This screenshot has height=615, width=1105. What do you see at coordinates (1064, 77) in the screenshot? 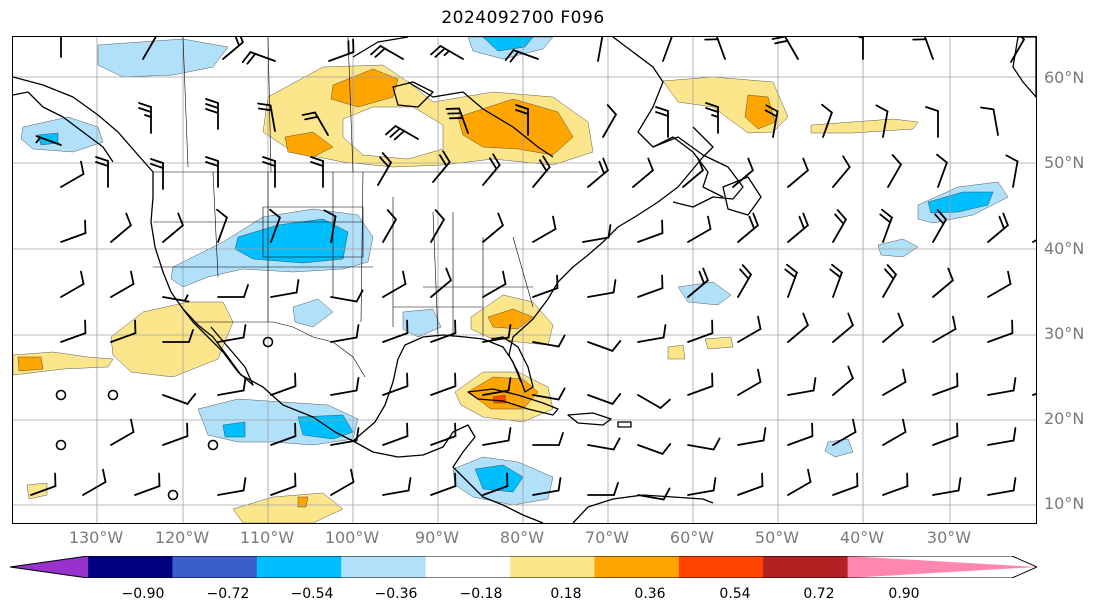
I see `lat-label-60n: 60°N` at bounding box center [1064, 77].